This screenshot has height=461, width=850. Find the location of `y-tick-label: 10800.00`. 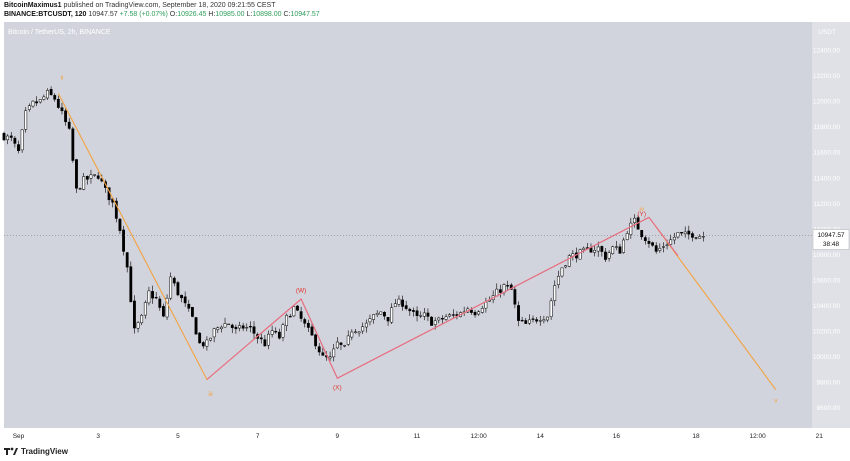

y-tick-label: 10800.00 is located at coordinates (826, 255).